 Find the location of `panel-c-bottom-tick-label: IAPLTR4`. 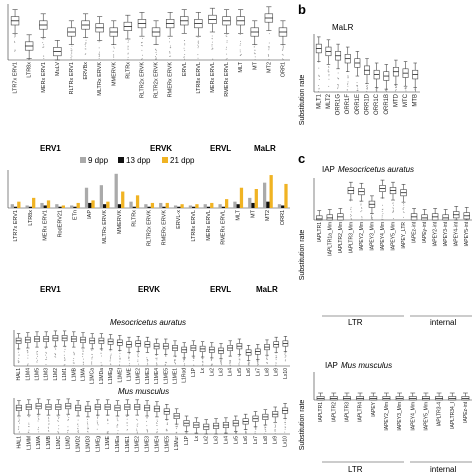

panel-c-bottom-tick-label: IAPLTR4 is located at coordinates (361, 412).